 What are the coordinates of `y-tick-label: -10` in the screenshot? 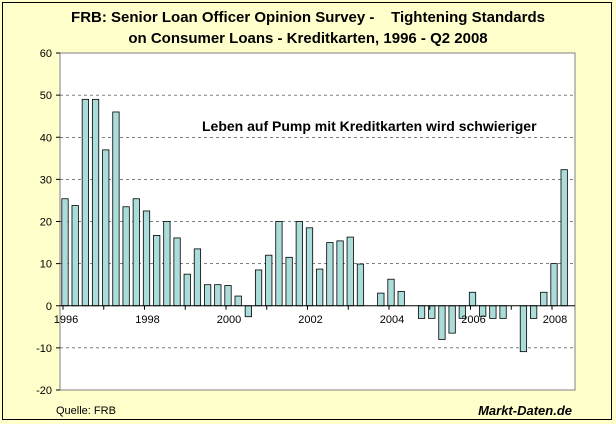 It's located at (44, 349).